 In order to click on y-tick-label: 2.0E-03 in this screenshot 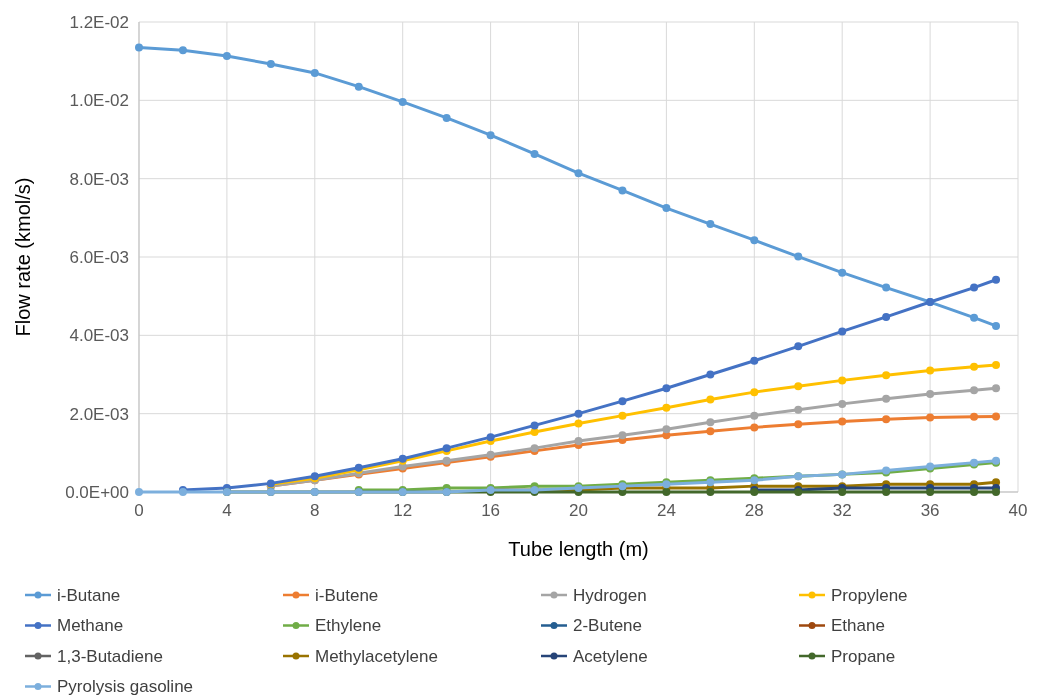, I will do `click(99, 414)`.